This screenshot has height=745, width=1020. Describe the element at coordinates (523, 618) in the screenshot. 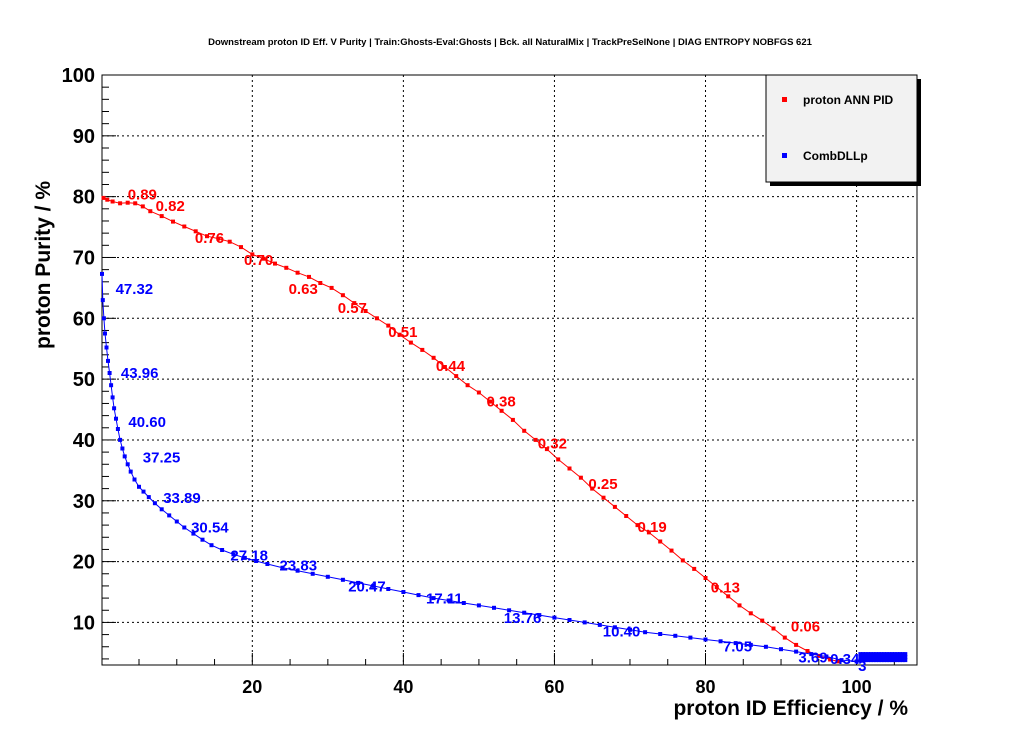

I see `data-label: 13.76` at that location.